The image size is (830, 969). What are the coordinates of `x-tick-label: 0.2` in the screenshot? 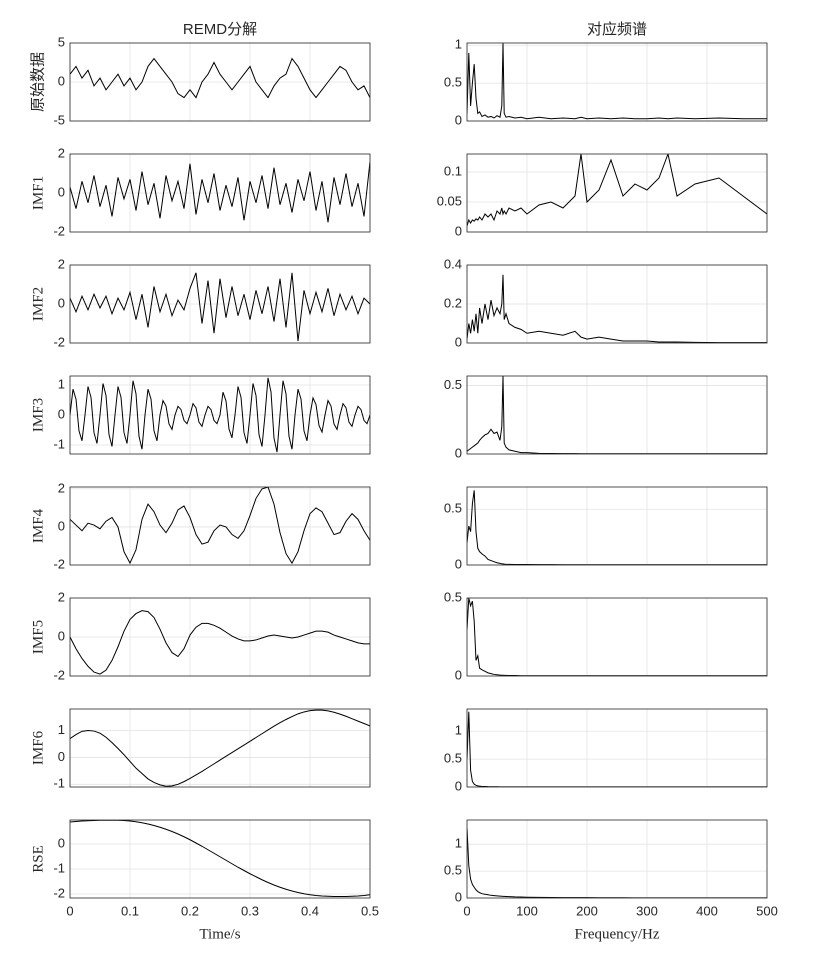 It's located at (190, 910).